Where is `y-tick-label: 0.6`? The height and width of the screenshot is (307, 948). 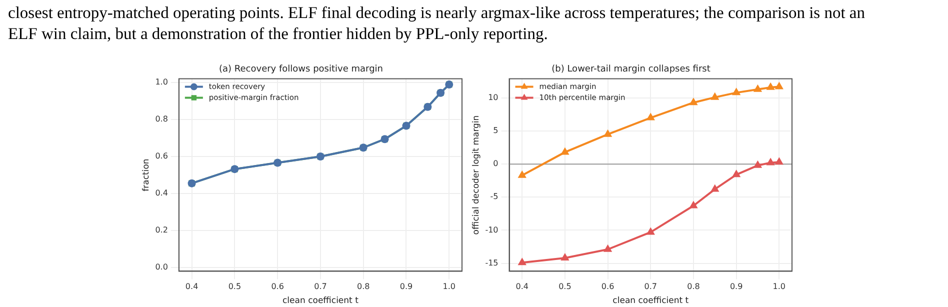 y-tick-label: 0.6 is located at coordinates (161, 156).